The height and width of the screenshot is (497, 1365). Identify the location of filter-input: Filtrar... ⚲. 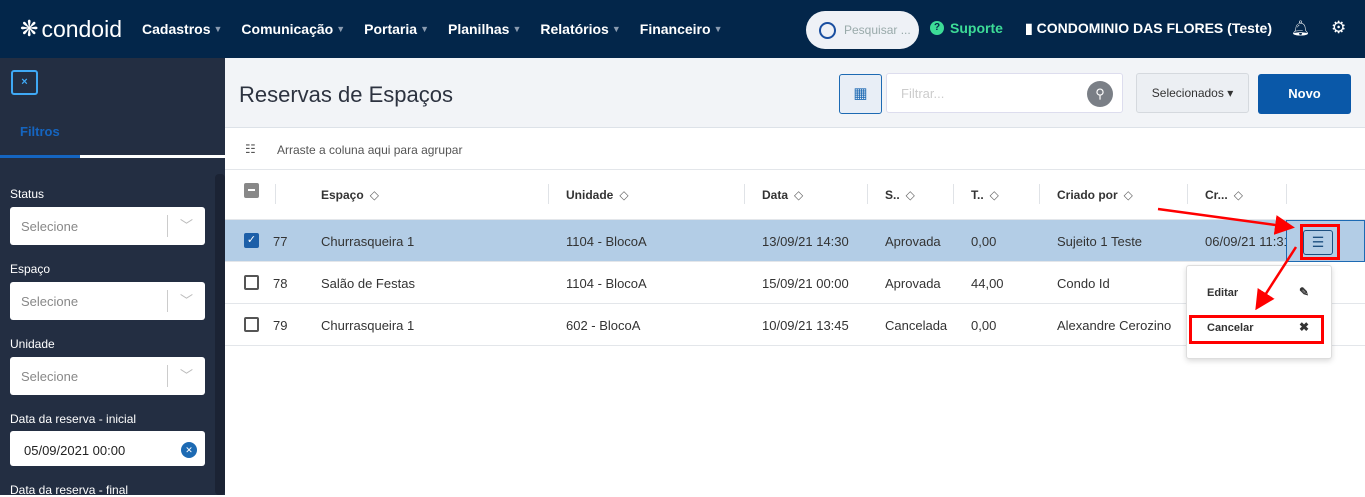
(1004, 93).